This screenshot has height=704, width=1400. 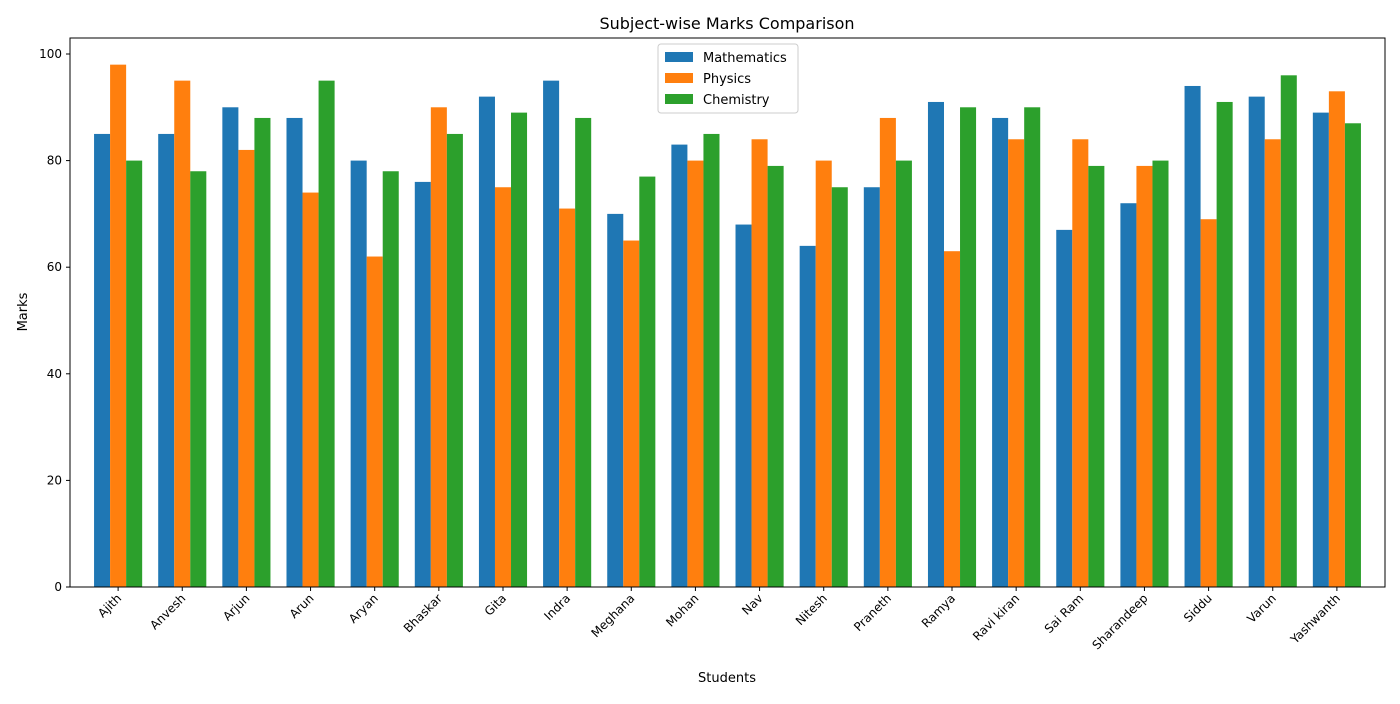 What do you see at coordinates (567, 397) in the screenshot?
I see `bar-physics-indra` at bounding box center [567, 397].